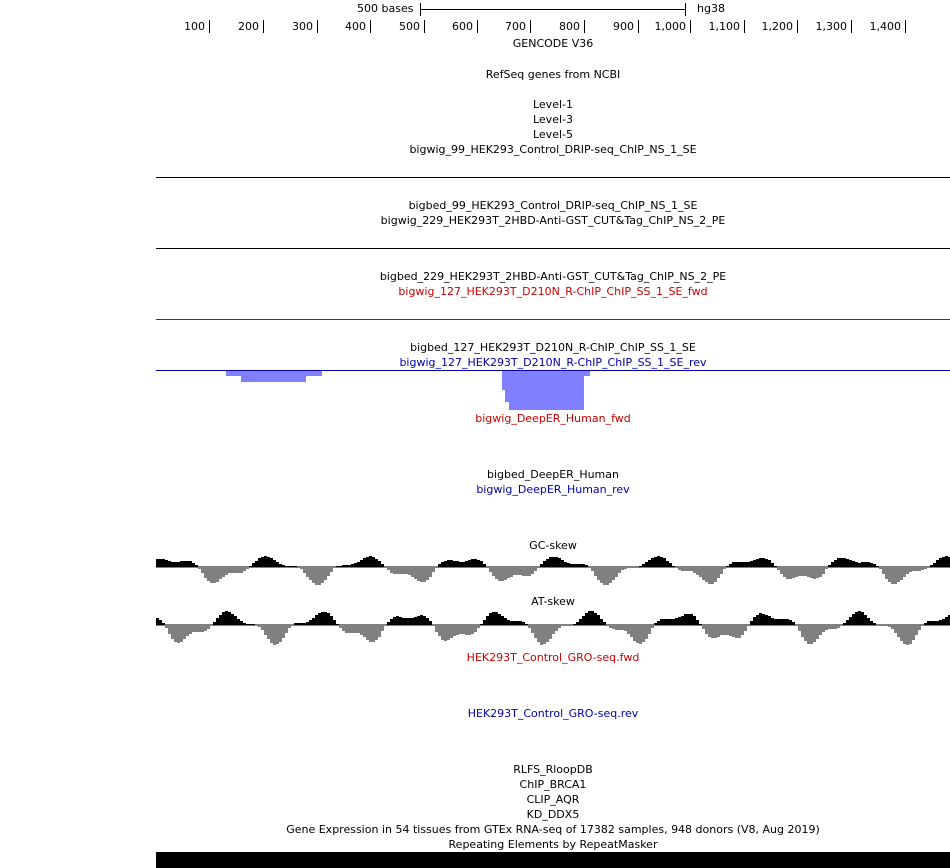  What do you see at coordinates (462, 26) in the screenshot?
I see `ruler-tick-label: 600` at bounding box center [462, 26].